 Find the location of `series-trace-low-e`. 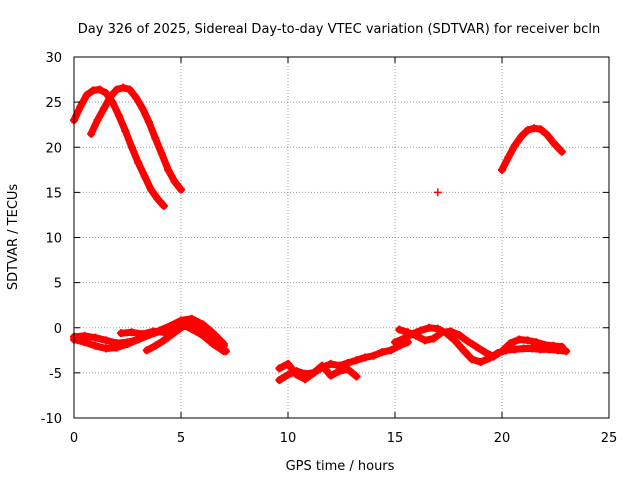

series-trace-low-e is located at coordinates (343, 361).